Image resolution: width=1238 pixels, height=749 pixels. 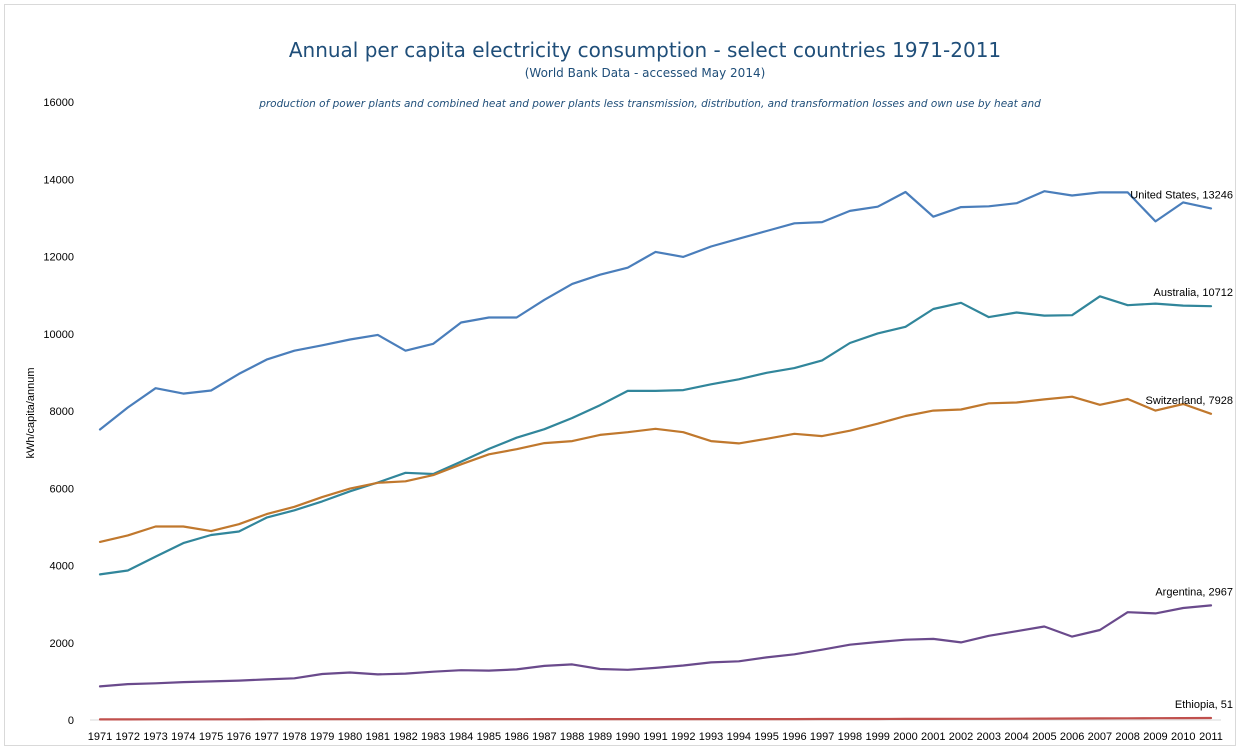 I want to click on y-tick-label: 0, so click(x=71, y=721).